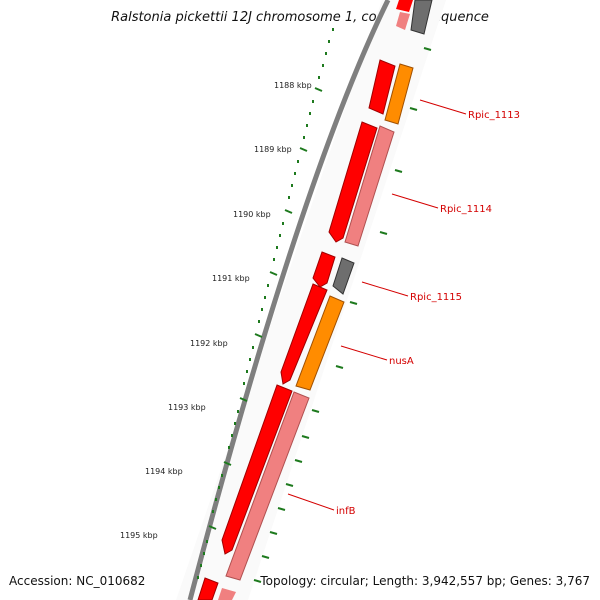 This screenshot has width=600, height=600. I want to click on gene-rpic-1113-orange, so click(399, 94).